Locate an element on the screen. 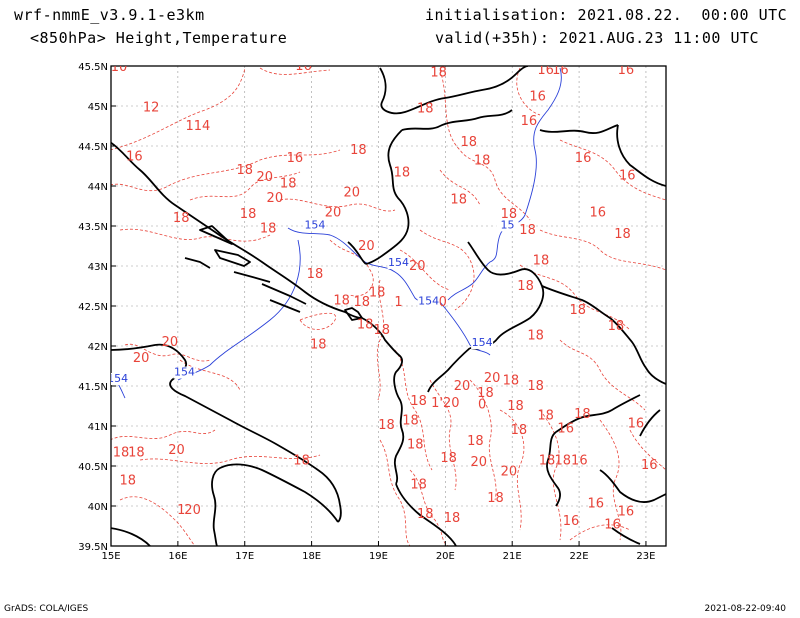  lat-tick-label: 45.5N is located at coordinates (93, 67).